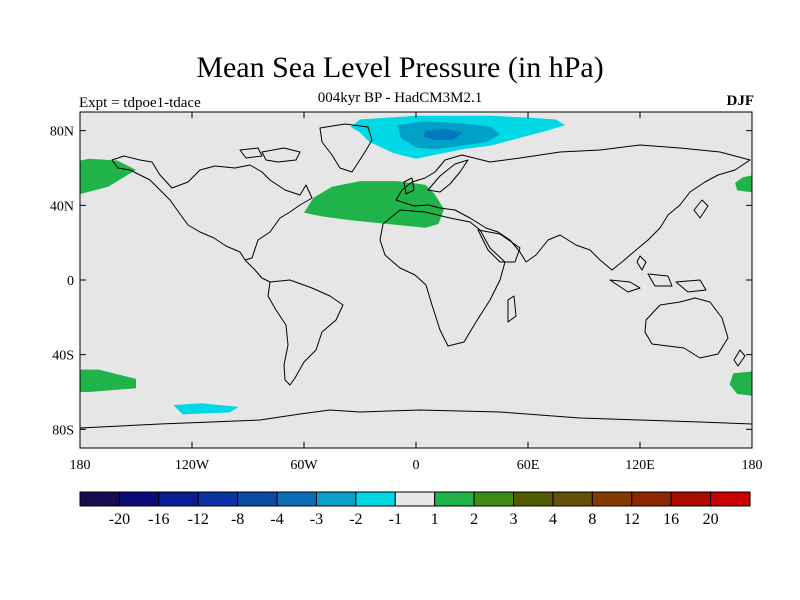 The width and height of the screenshot is (800, 600). Describe the element at coordinates (632, 519) in the screenshot. I see `legend-label: 12` at that location.